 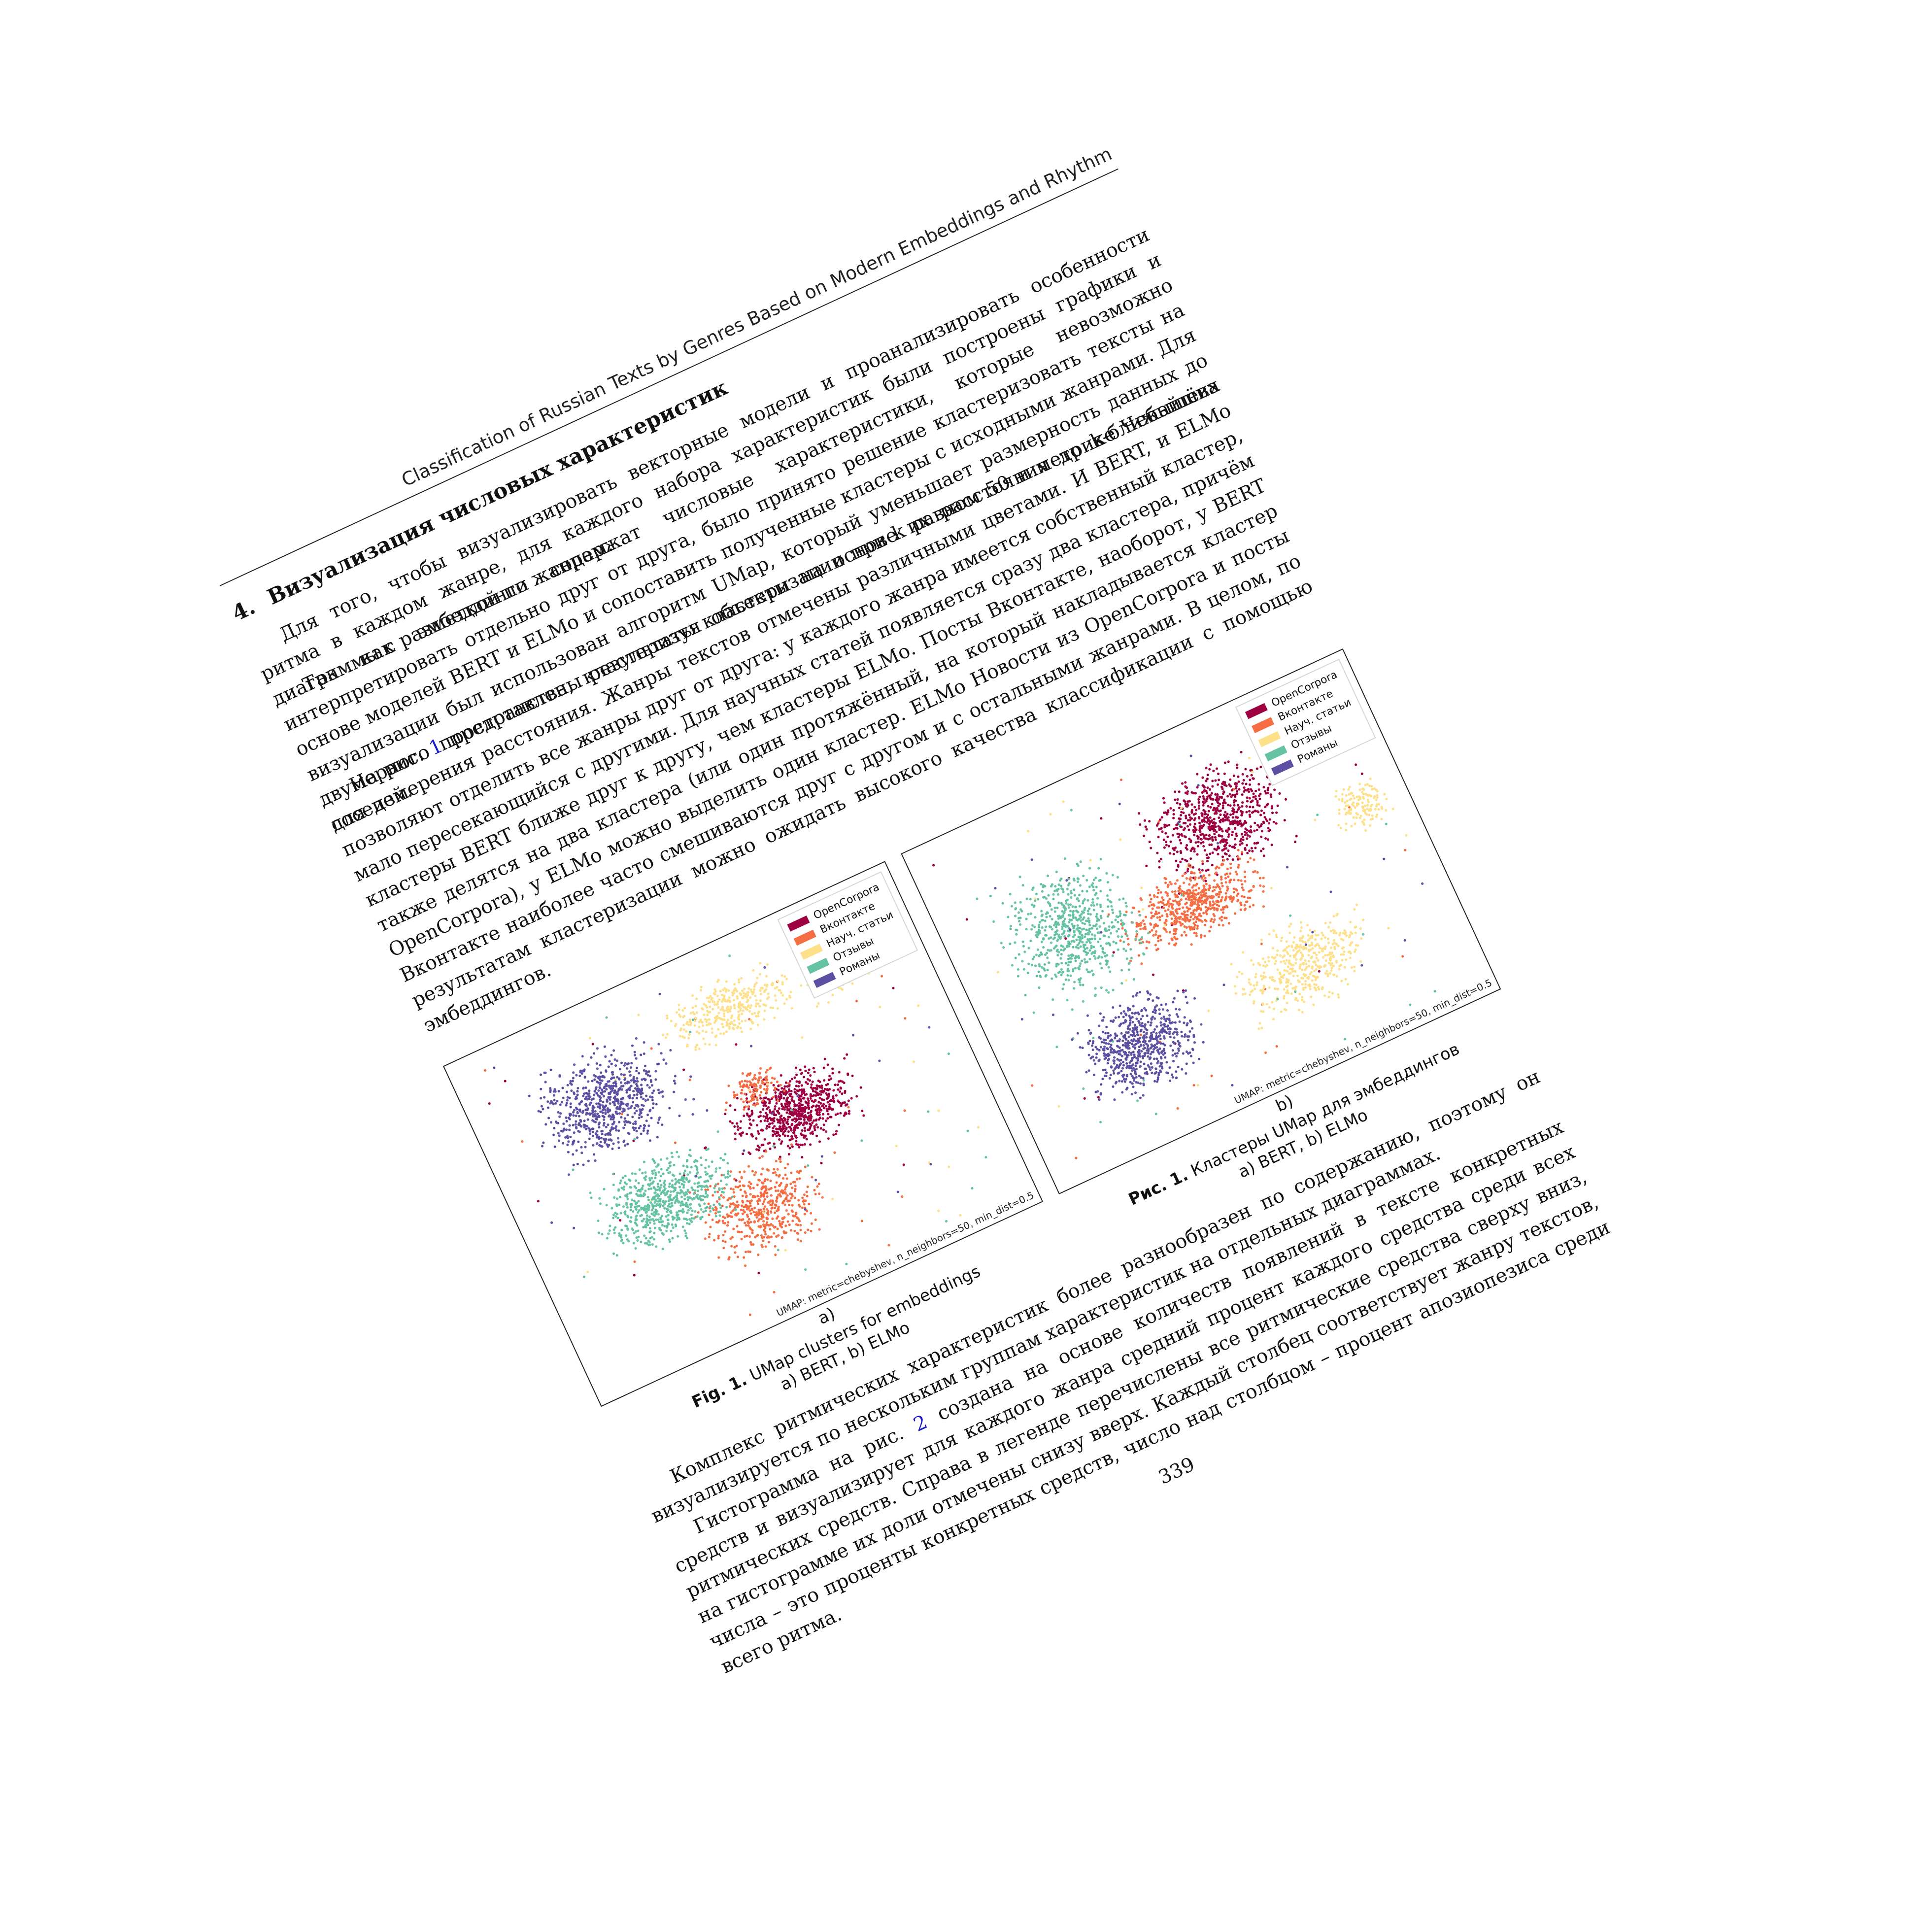 What do you see at coordinates (695, 1109) in the screenshot?
I see `series-Вконтакте` at bounding box center [695, 1109].